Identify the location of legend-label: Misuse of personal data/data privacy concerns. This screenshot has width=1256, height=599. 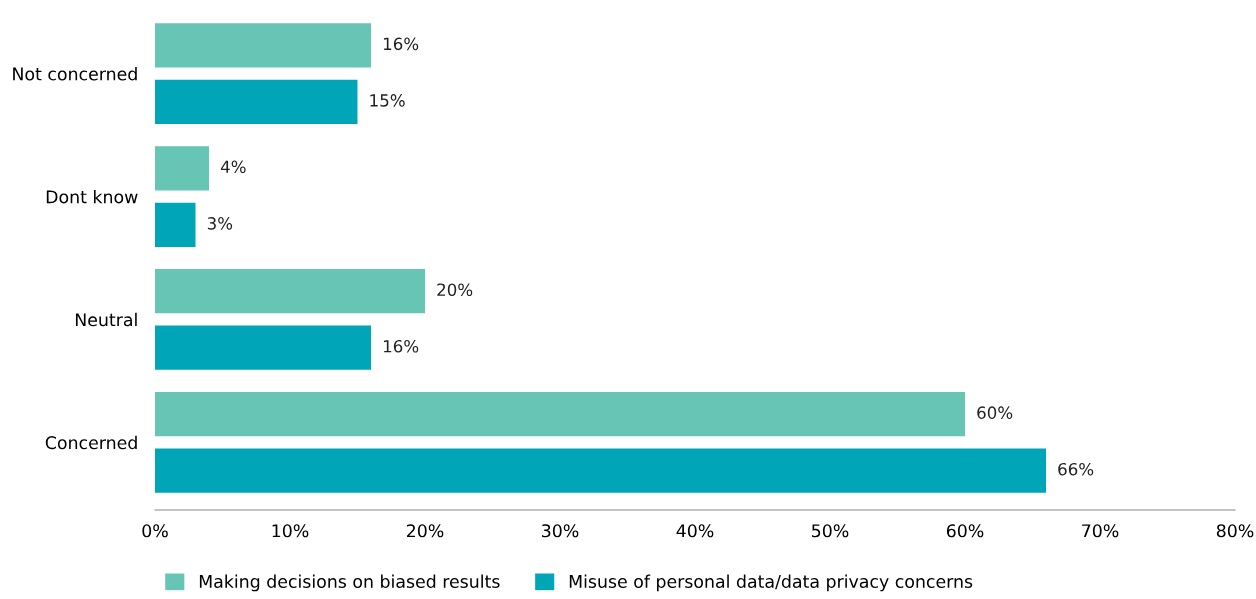
(771, 583).